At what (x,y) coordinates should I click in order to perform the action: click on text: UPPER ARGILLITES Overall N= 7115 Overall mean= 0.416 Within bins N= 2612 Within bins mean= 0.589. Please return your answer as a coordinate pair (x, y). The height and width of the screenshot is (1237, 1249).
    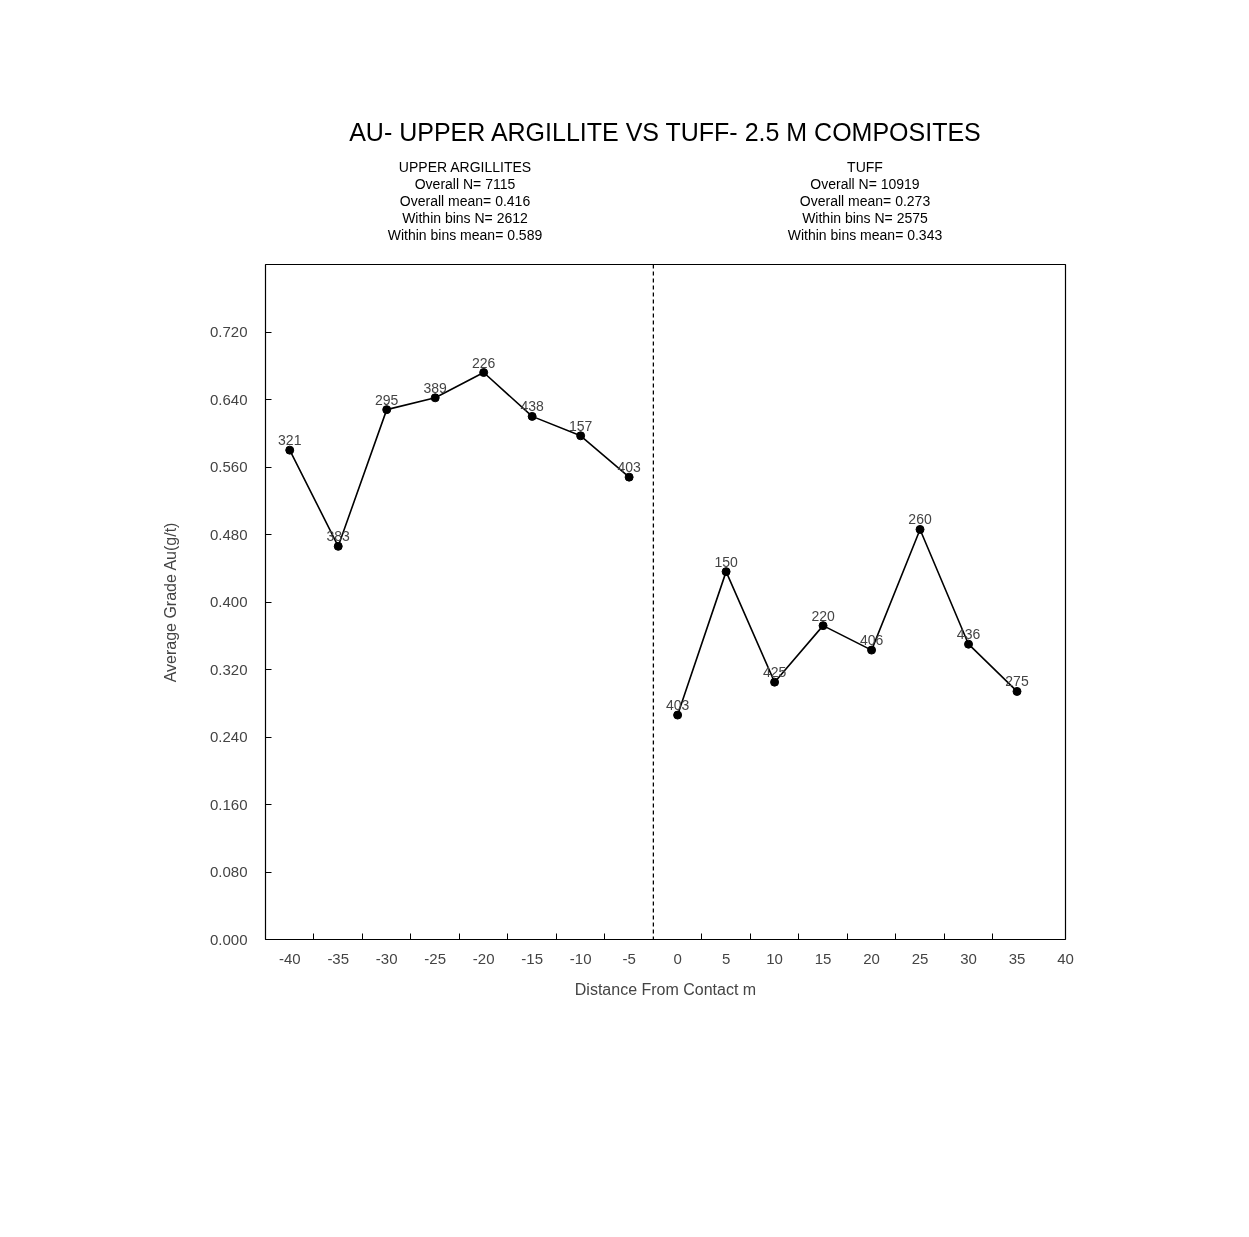
    Looking at the image, I should click on (465, 201).